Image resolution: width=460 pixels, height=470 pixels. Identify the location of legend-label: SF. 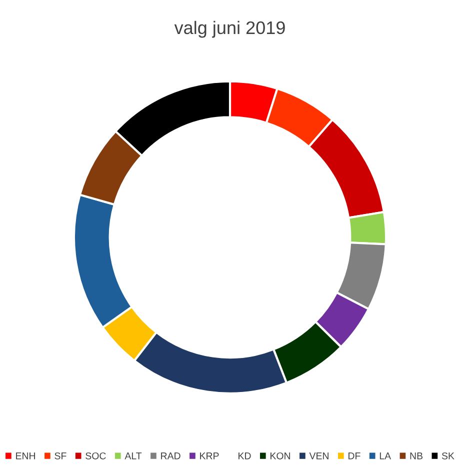
(60, 456).